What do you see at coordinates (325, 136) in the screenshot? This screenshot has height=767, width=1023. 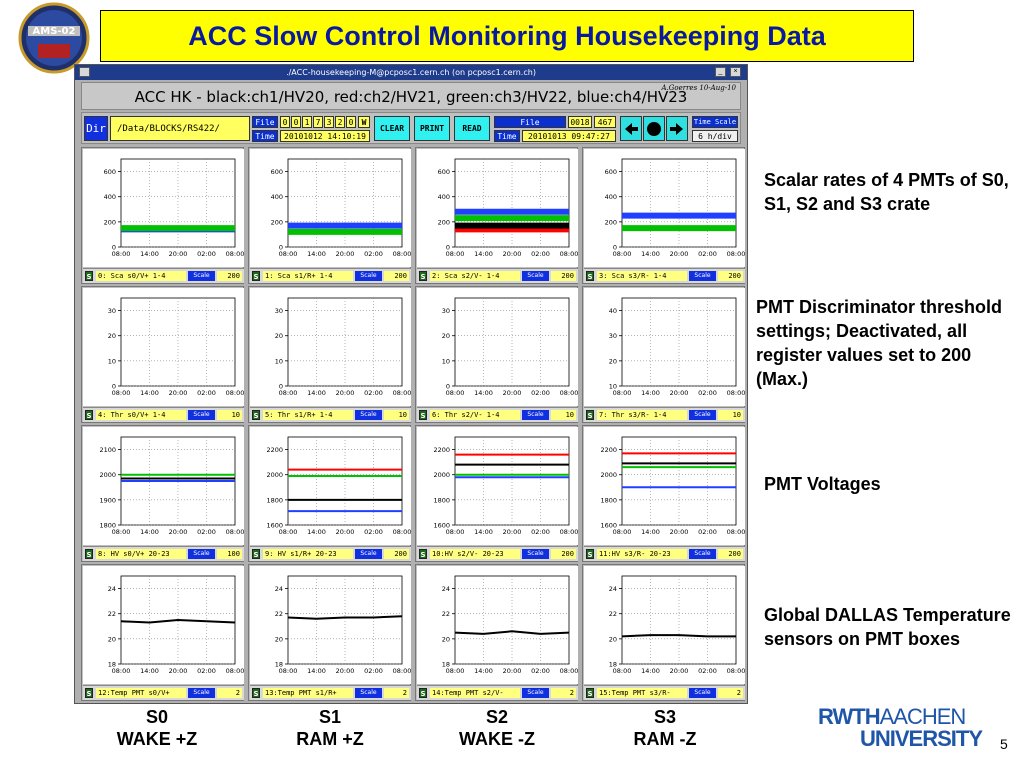 I see `time-start-field: 20101012 14:10:19` at bounding box center [325, 136].